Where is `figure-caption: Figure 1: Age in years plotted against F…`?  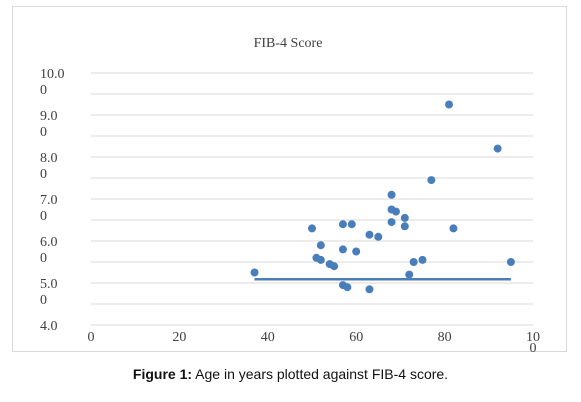
figure-caption: Figure 1: Age in years plotted against F… is located at coordinates (290, 374).